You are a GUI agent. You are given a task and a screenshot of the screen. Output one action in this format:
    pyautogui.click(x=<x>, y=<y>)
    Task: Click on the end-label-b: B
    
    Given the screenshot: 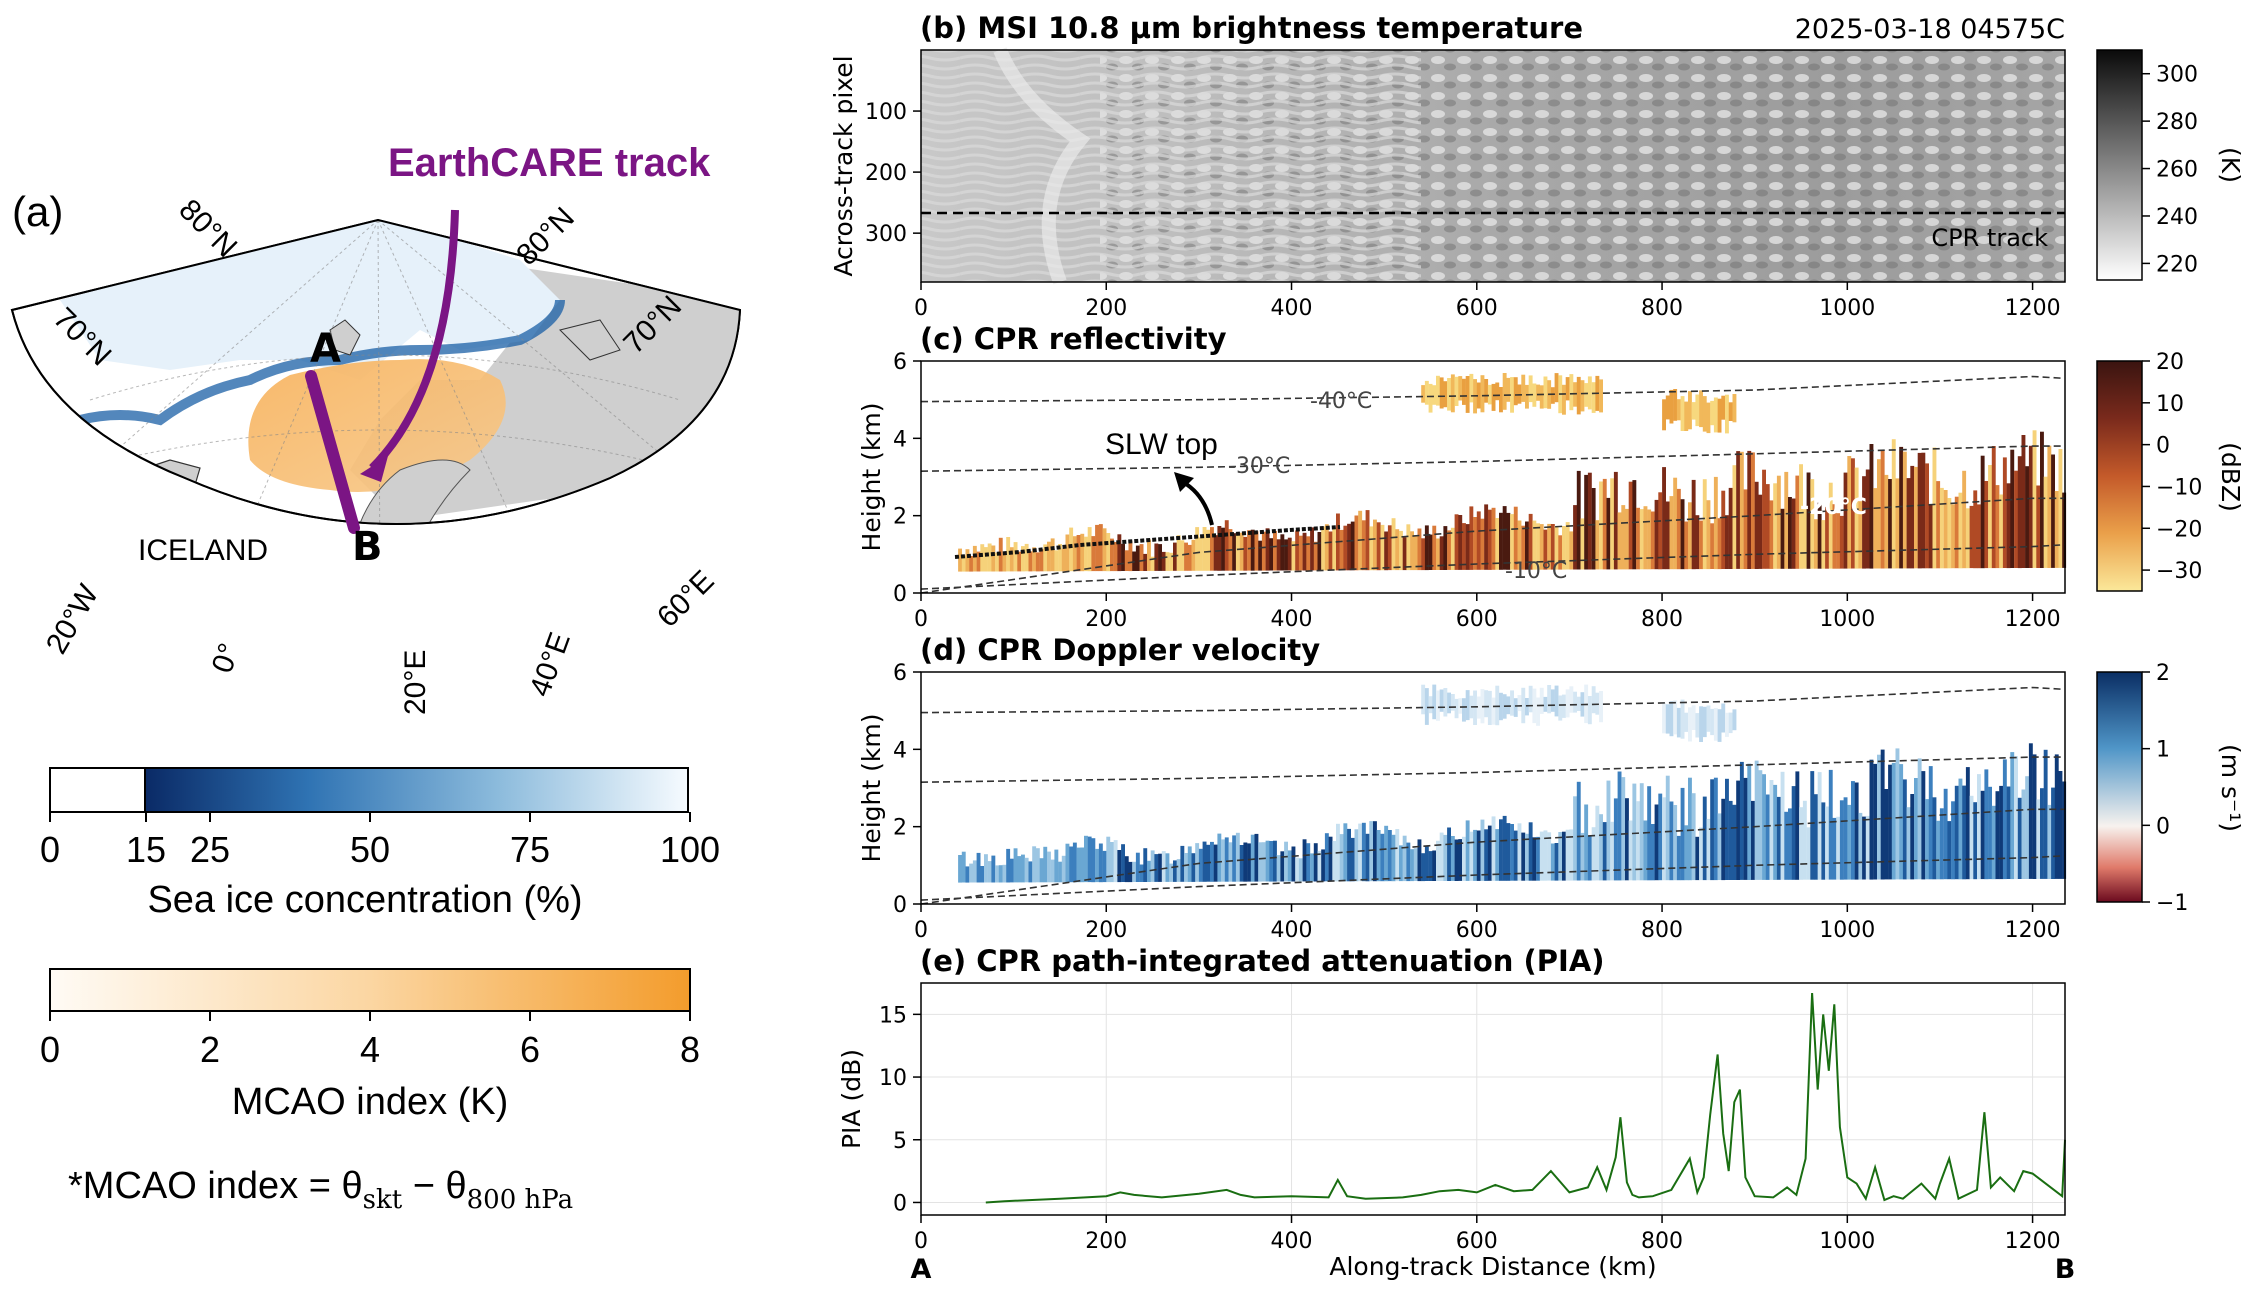 What is the action you would take?
    pyautogui.click(x=2065, y=1269)
    